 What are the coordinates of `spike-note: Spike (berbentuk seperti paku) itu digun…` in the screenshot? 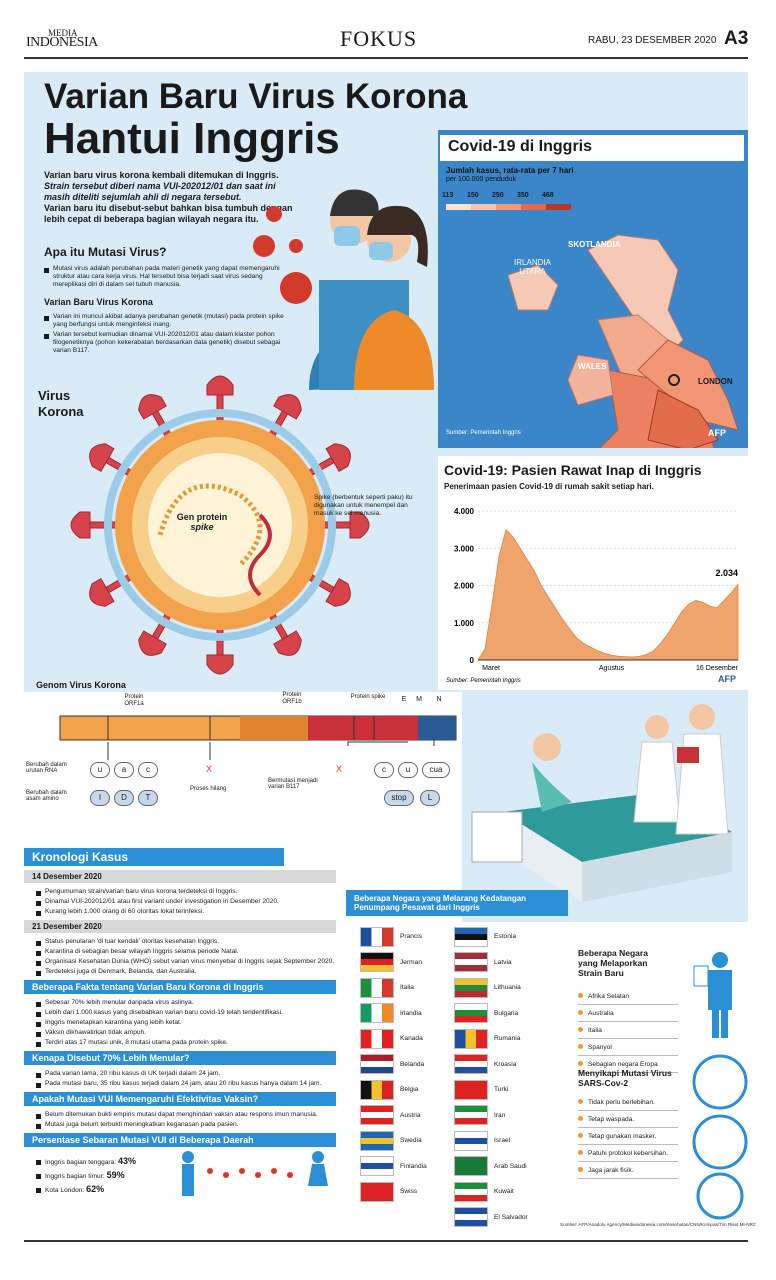 It's located at (363, 505).